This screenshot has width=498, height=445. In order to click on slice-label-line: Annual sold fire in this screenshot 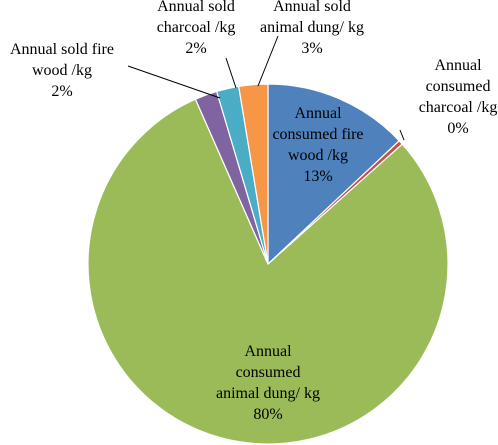, I will do `click(62, 49)`.